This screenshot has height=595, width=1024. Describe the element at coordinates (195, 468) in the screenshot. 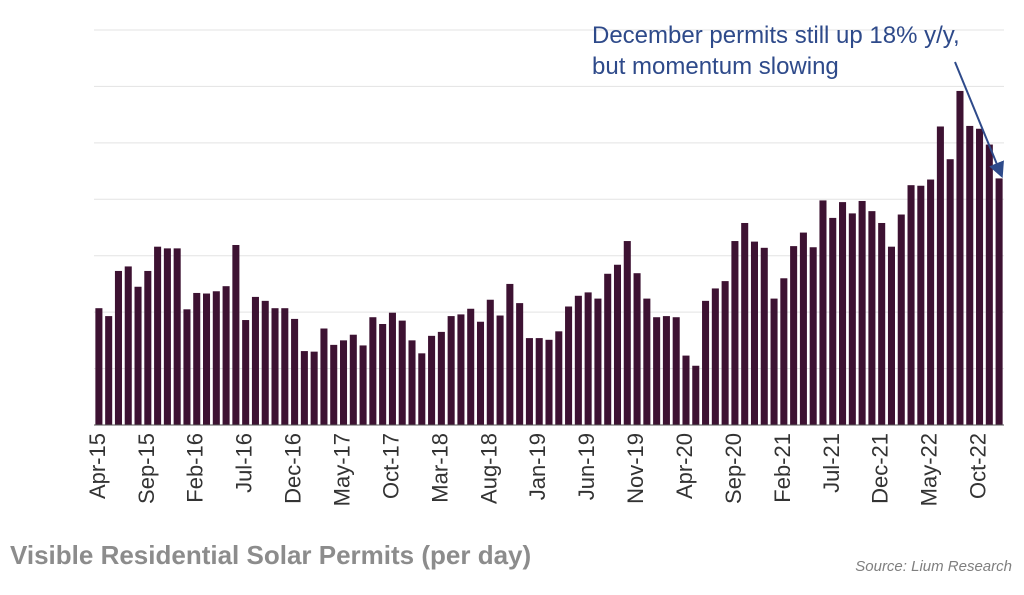

I see `x-tick-label: Feb-16` at that location.